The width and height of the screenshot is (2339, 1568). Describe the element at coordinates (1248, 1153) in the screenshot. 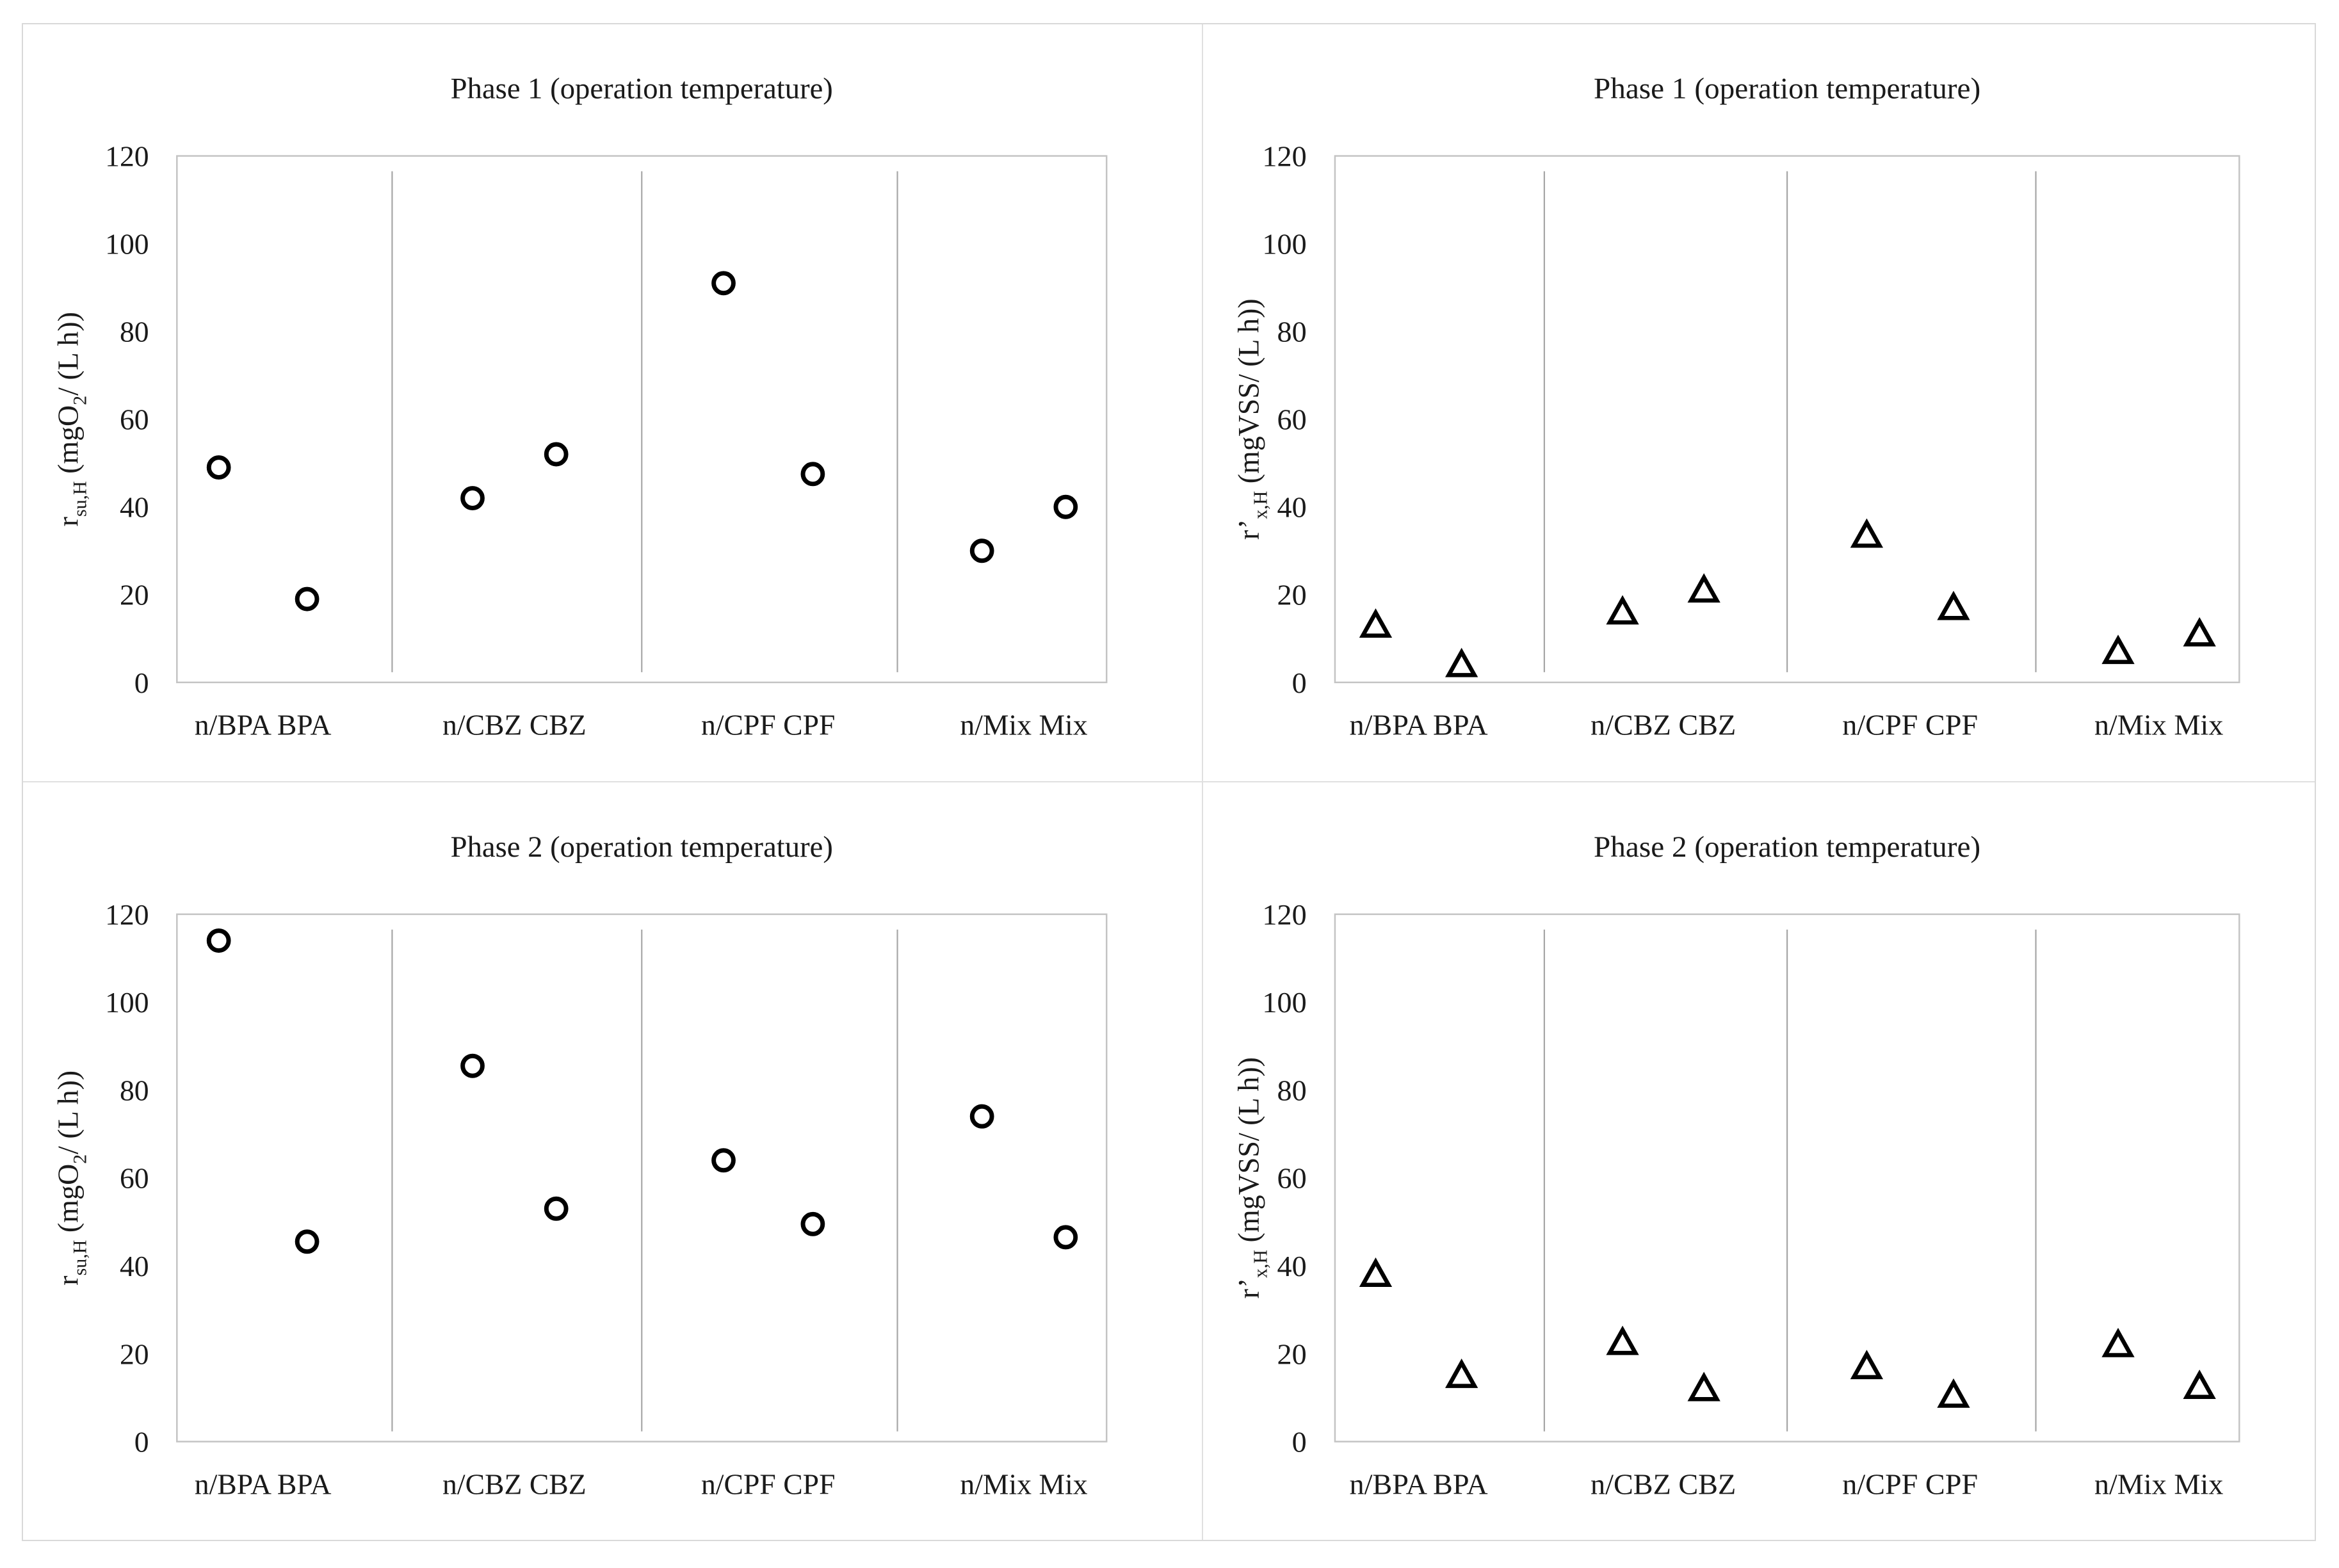

I see `y-axis-title-segment: (mgVSS/ (L h))` at that location.